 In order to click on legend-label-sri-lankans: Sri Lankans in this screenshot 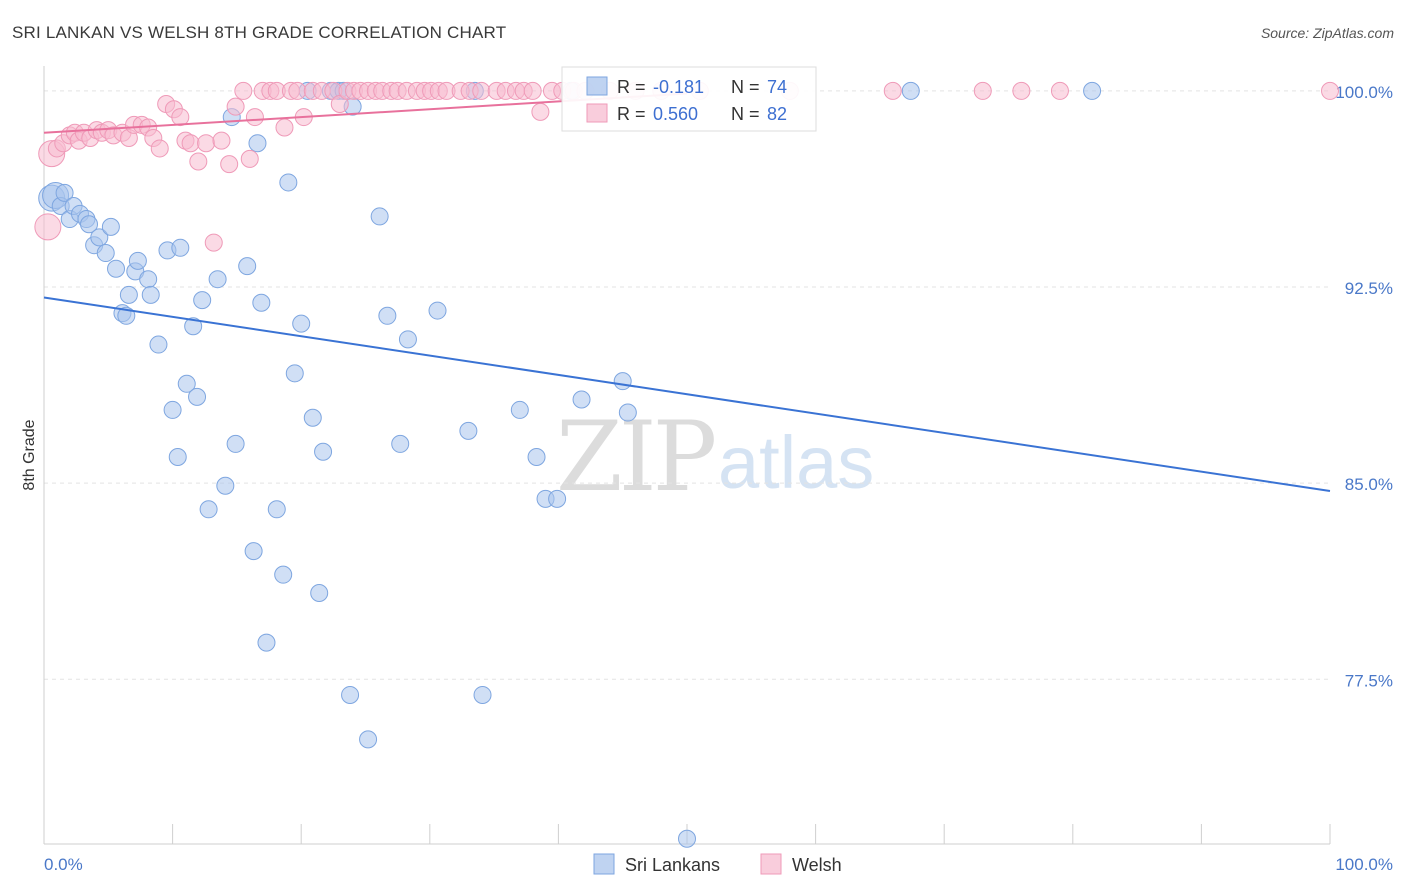, I will do `click(672, 865)`.